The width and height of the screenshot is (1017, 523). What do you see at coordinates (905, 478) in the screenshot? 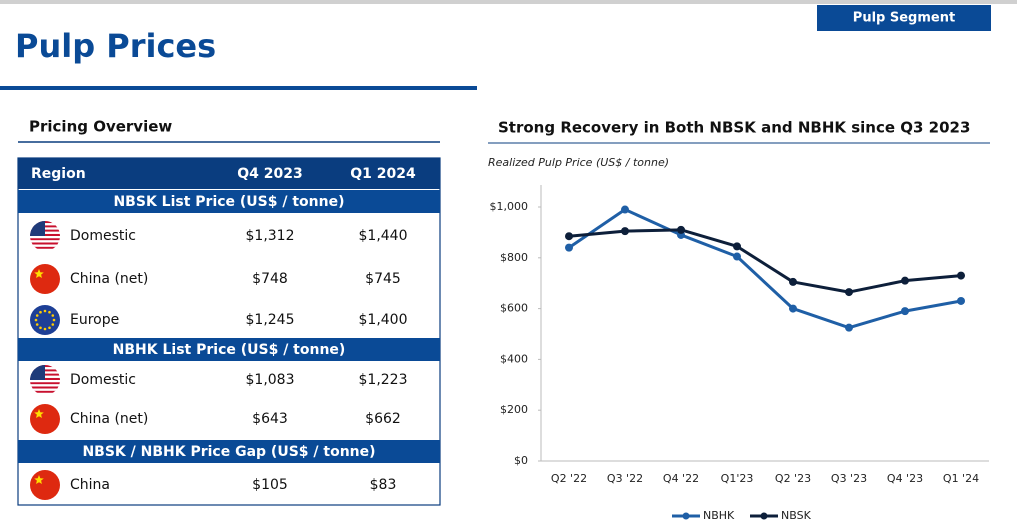
I see `x-tick-label: Q4 '23` at bounding box center [905, 478].